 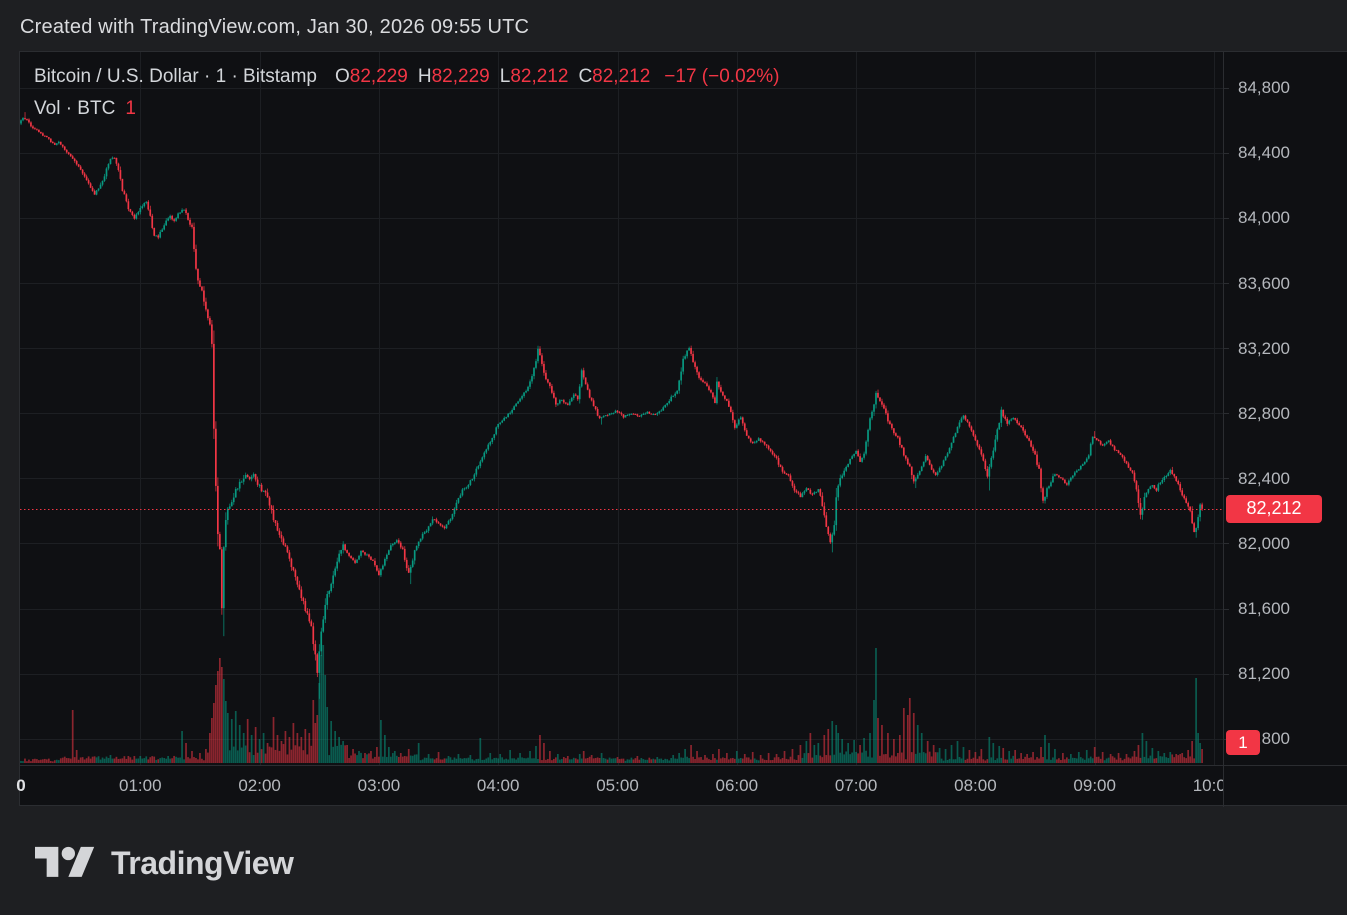 I want to click on price-axis-label: 82,800, so click(x=1264, y=413).